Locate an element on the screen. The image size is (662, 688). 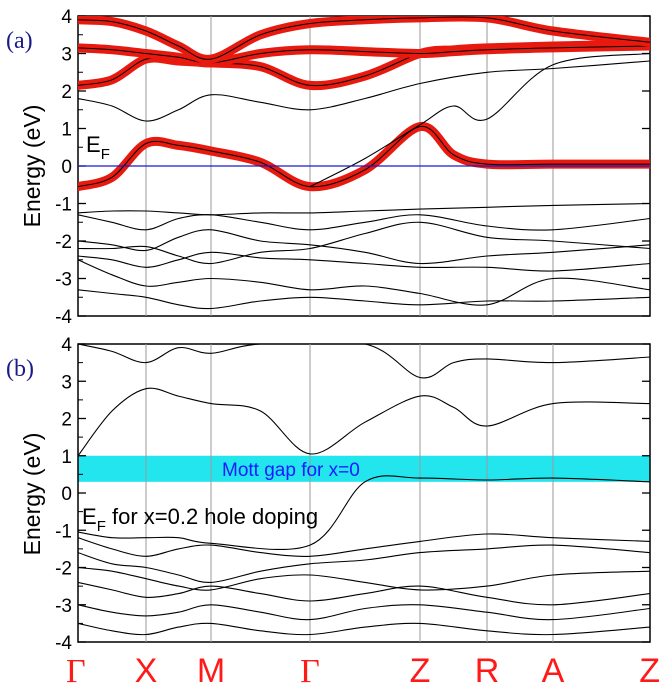
kpoint-label-3: Γ is located at coordinates (310, 670).